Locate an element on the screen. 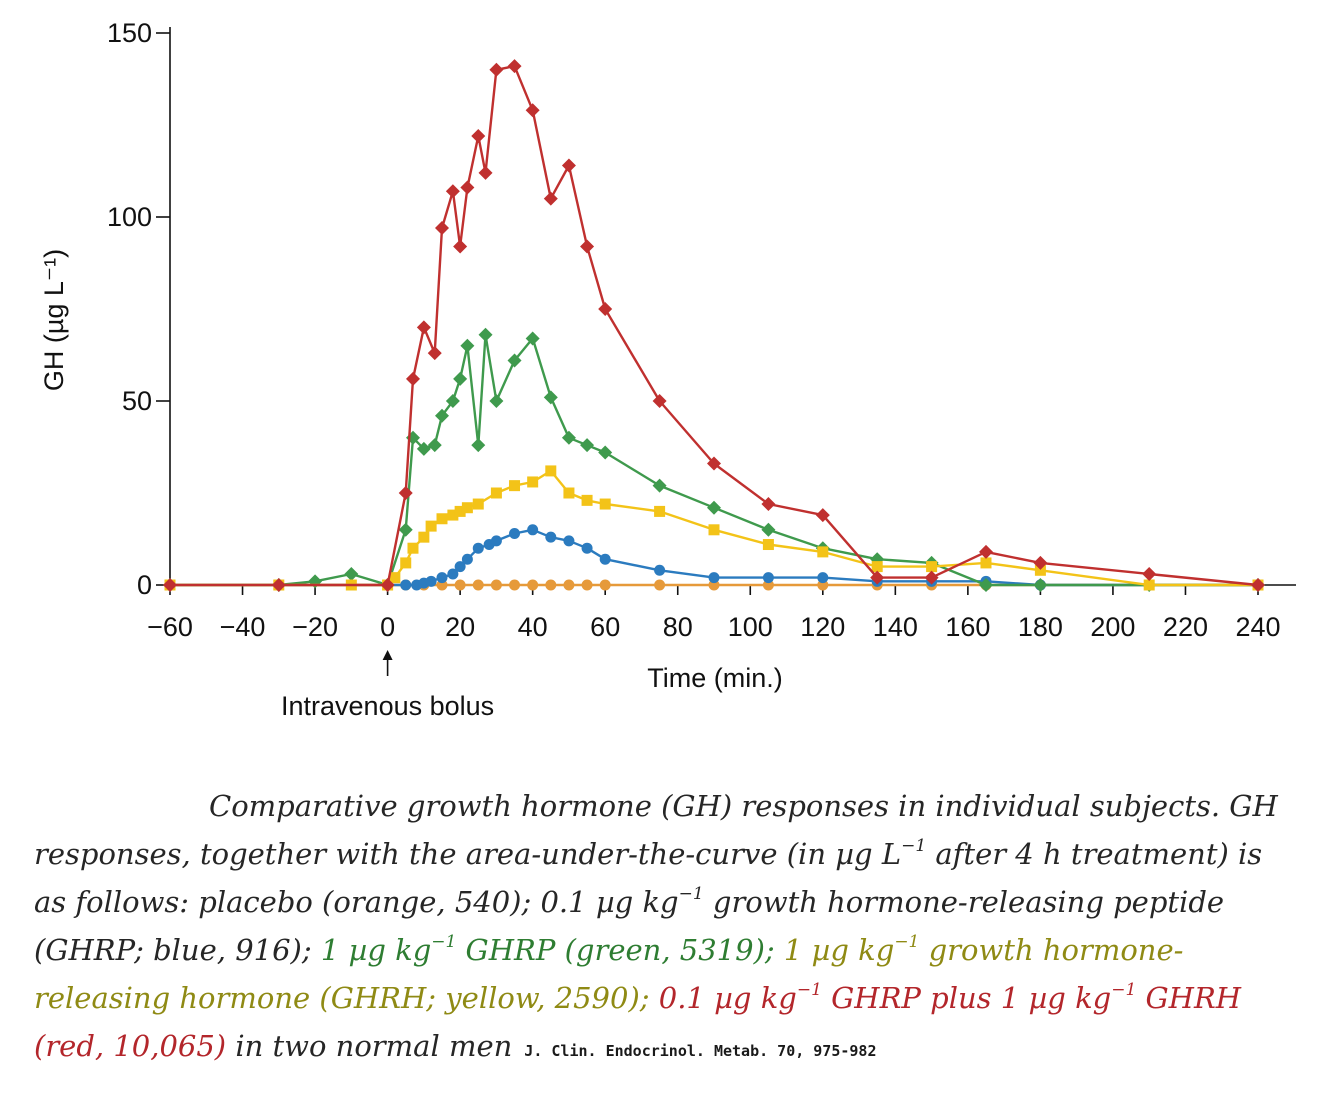 The width and height of the screenshot is (1334, 1118). caption-superscript-2: −1 is located at coordinates (691, 894).